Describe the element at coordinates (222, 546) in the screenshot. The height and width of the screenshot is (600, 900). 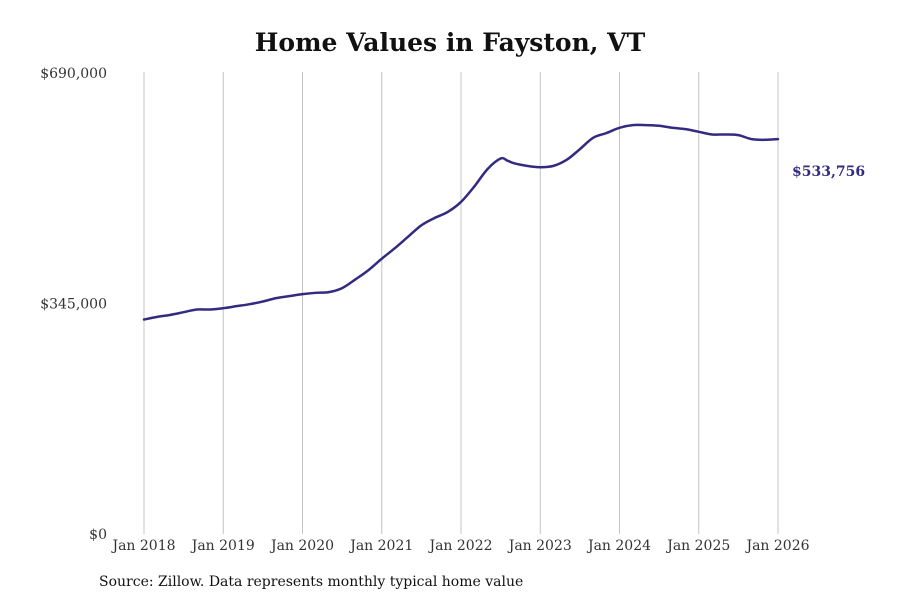
I see `x-tick-label: Jan 2019` at that location.